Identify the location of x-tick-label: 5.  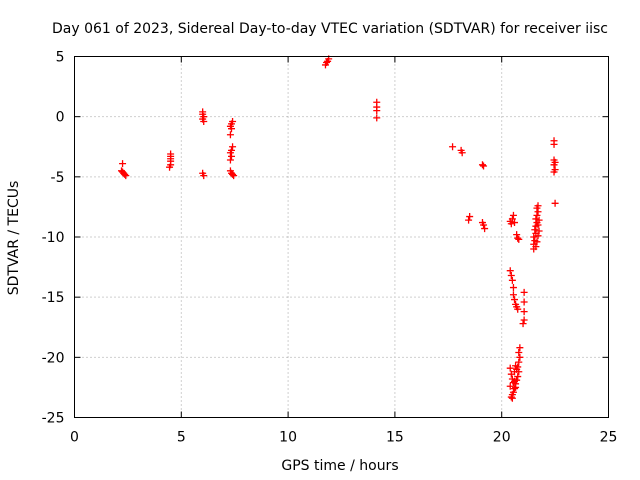
(181, 438).